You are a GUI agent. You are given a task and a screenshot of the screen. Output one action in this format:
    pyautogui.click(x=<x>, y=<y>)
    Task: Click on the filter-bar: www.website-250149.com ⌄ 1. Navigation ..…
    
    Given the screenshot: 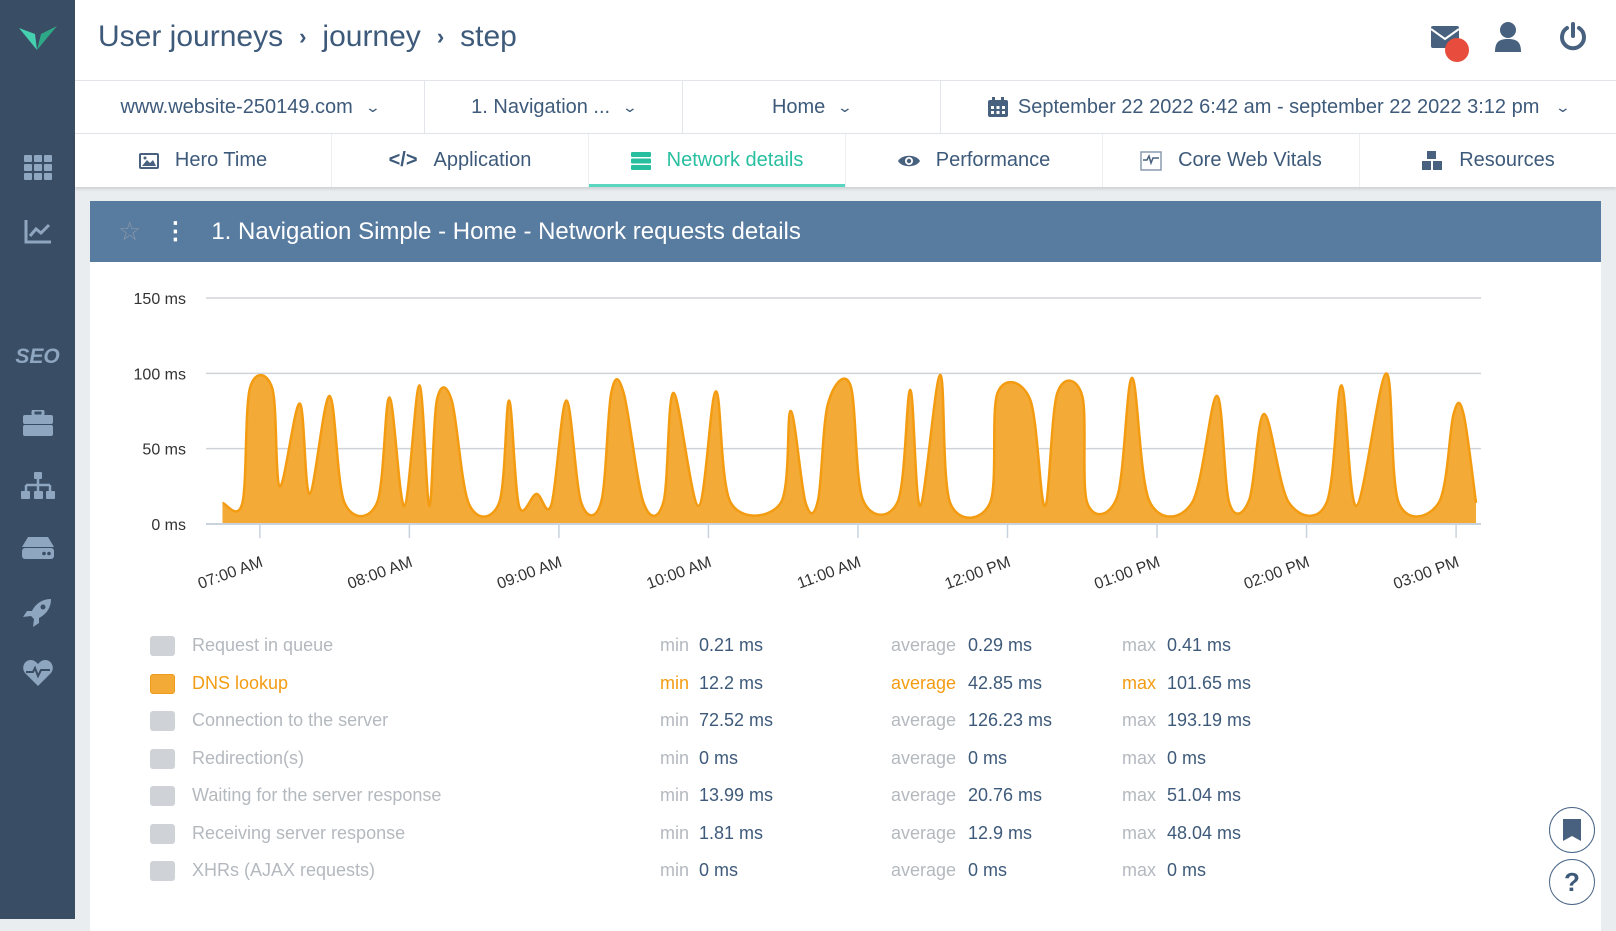 What is the action you would take?
    pyautogui.click(x=845, y=107)
    